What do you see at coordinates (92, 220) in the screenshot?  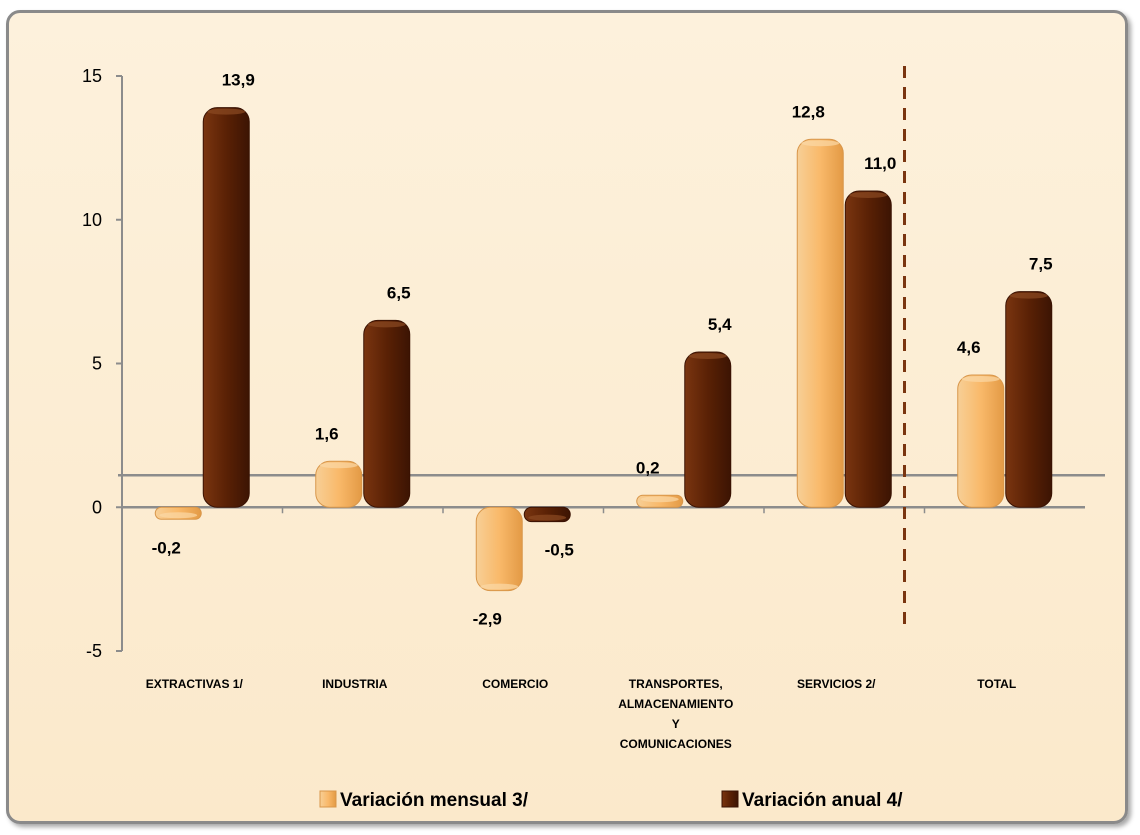 I see `y-tick-label: 10` at bounding box center [92, 220].